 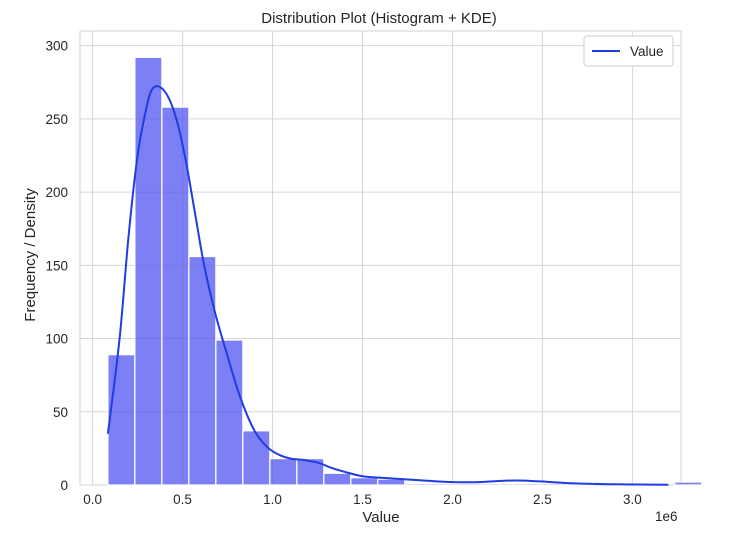 I want to click on y-axis-label: Frequency / Density, so click(x=30, y=255).